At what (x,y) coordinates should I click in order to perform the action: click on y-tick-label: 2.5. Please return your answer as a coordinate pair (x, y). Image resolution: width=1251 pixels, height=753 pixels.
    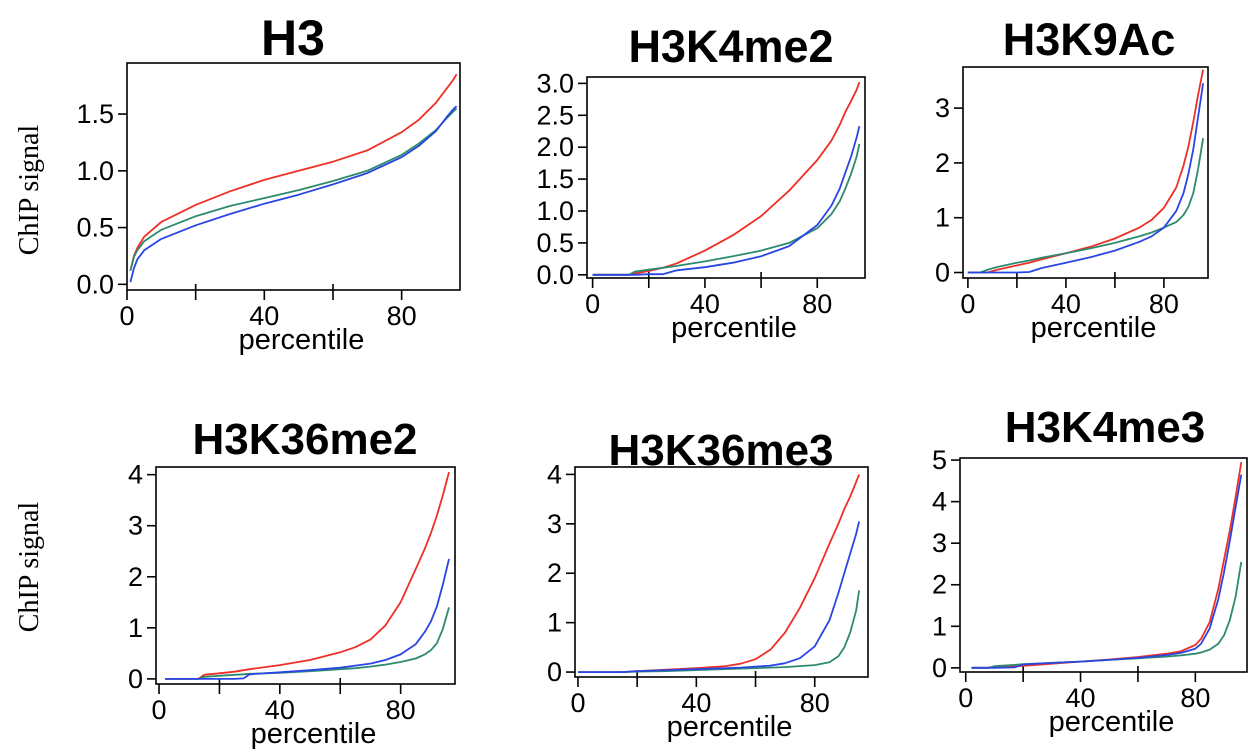
    Looking at the image, I should click on (555, 115).